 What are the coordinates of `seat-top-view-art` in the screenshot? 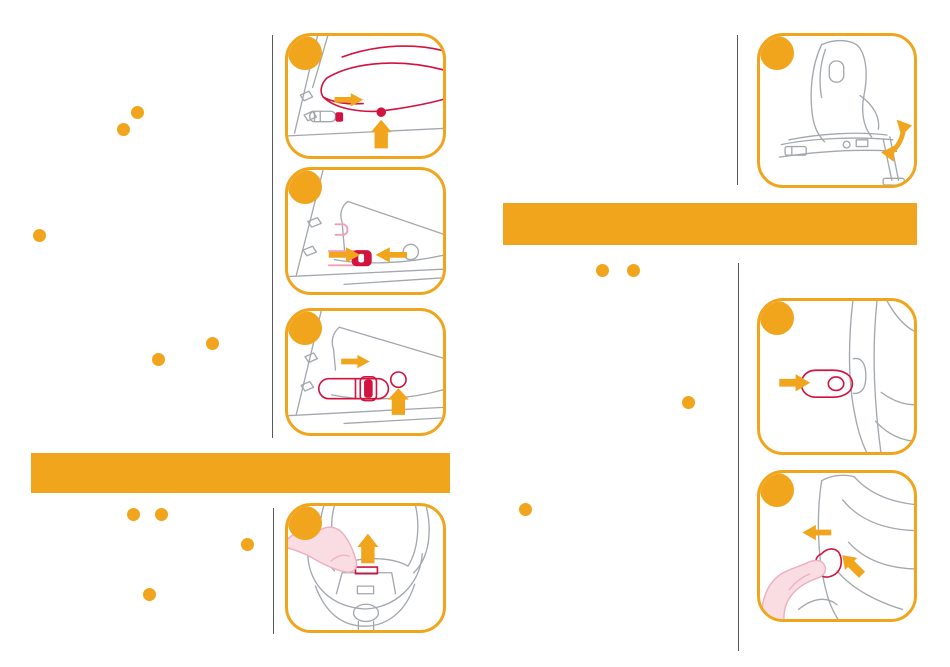 It's located at (368, 568).